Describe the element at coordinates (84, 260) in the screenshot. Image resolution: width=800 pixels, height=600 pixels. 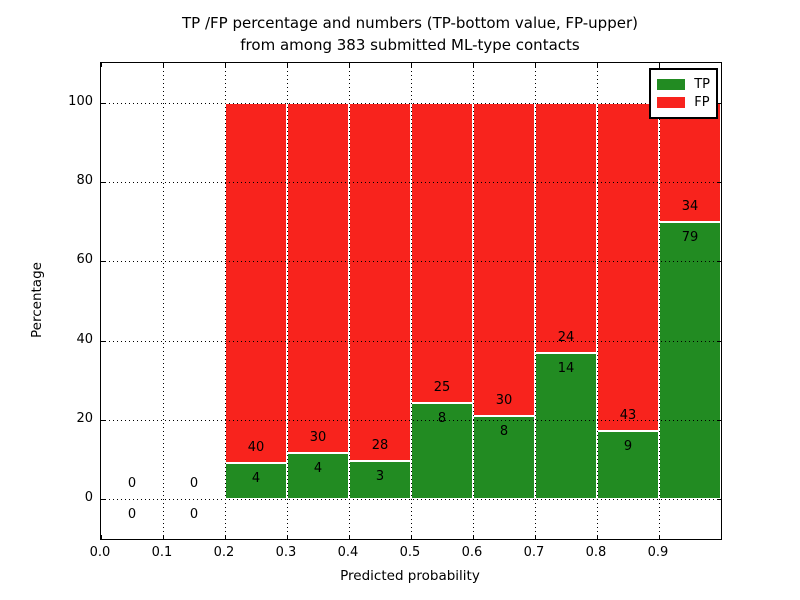
I see `y-tick-label: 60` at that location.